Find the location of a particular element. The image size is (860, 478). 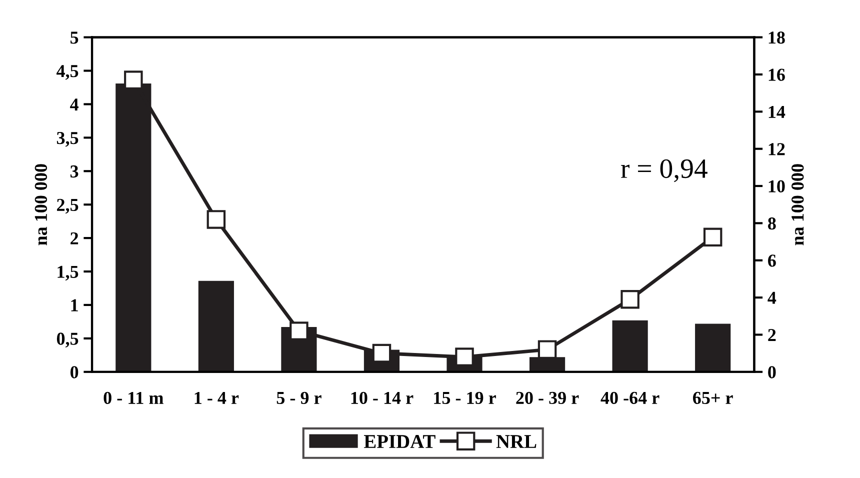

y2-tick-label: 8 is located at coordinates (772, 223).